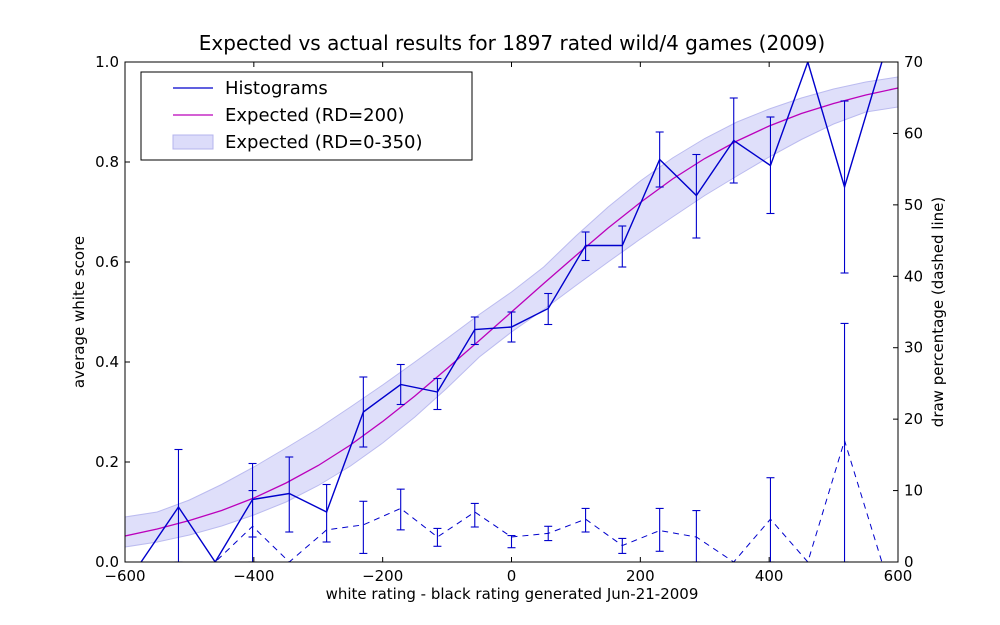  What do you see at coordinates (913, 205) in the screenshot?
I see `y-right-tick-label: 50` at bounding box center [913, 205].